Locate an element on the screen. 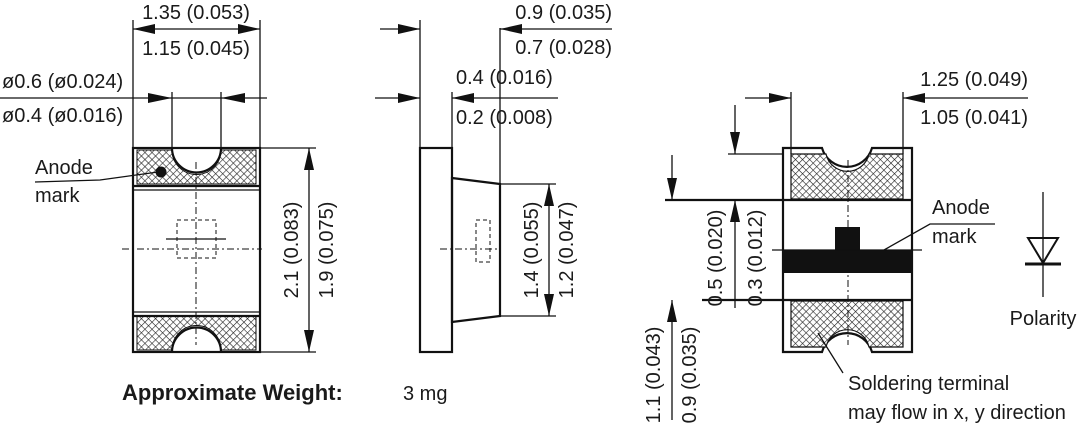  length-max-label: 2.1 (0.083) is located at coordinates (292, 250).